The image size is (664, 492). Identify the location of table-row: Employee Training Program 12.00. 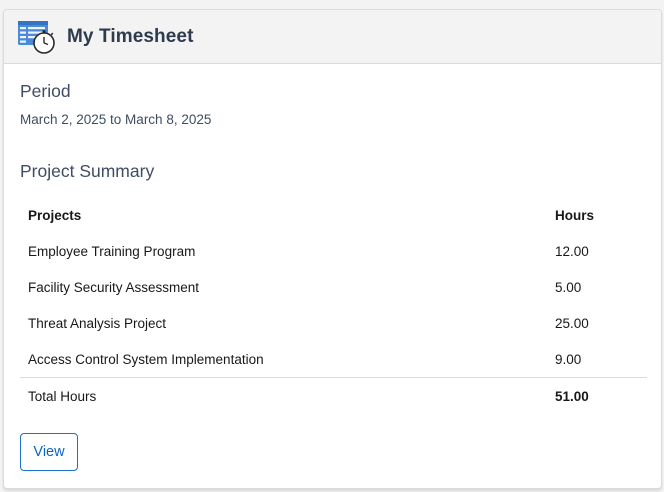
(333, 251).